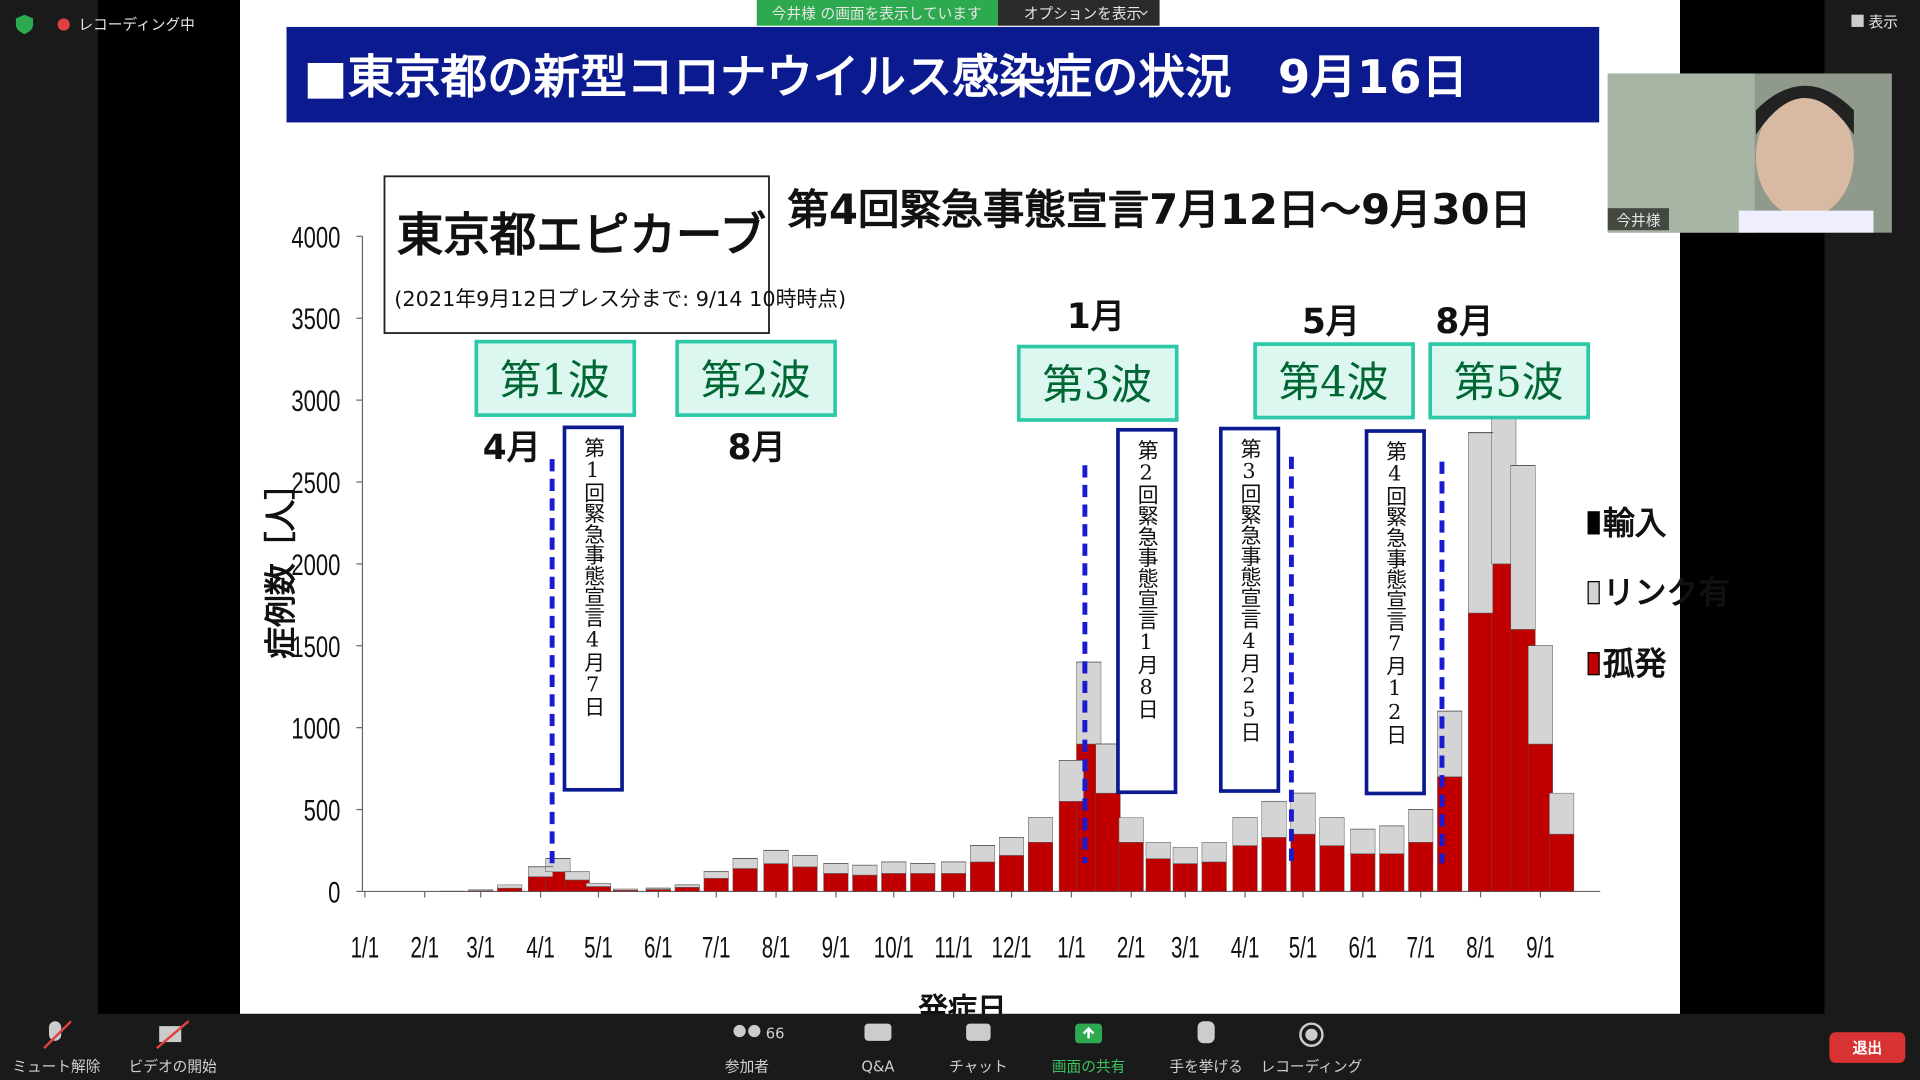 The height and width of the screenshot is (1080, 1920). Describe the element at coordinates (136, 24) in the screenshot. I see `recording-status: レコーディング中` at that location.